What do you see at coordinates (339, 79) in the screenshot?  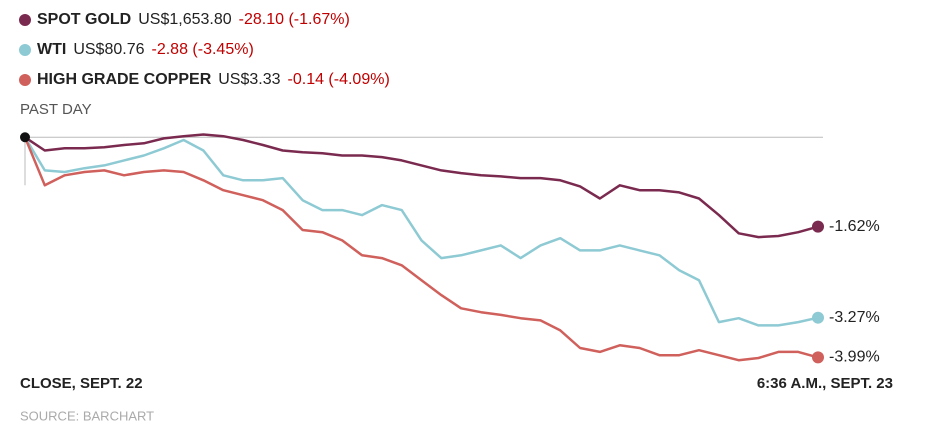 I see `legend-change: -0.14 (-4.09%)` at bounding box center [339, 79].